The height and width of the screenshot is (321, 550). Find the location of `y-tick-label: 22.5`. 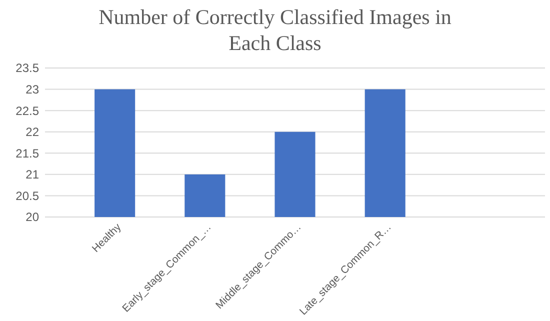

y-tick-label: 22.5 is located at coordinates (28, 111).